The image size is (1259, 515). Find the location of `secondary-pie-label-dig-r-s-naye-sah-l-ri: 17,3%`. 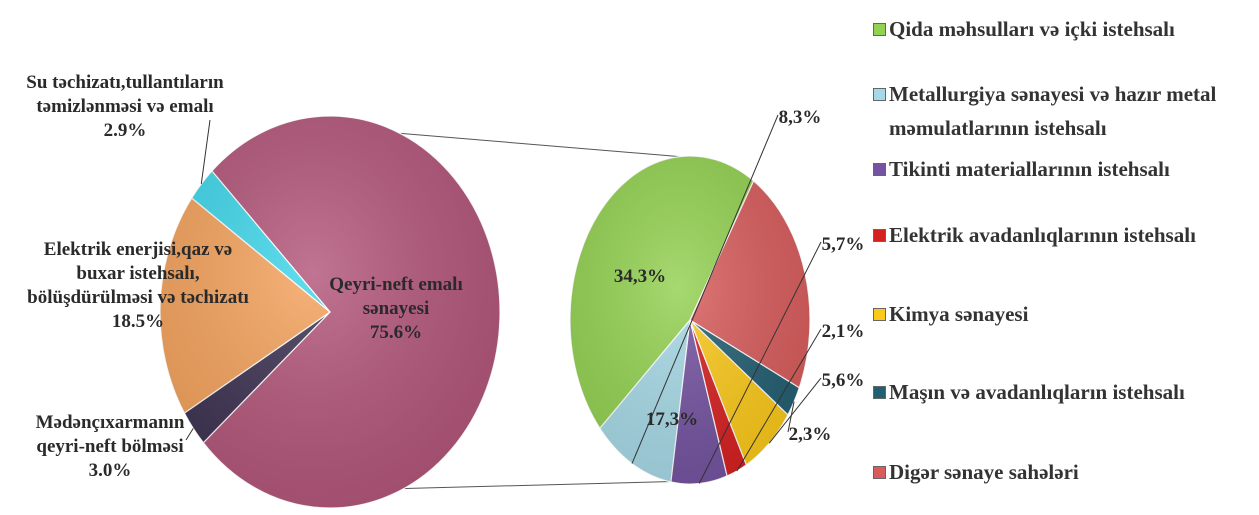

secondary-pie-label-dig-r-s-naye-sah-l-ri: 17,3% is located at coordinates (672, 419).